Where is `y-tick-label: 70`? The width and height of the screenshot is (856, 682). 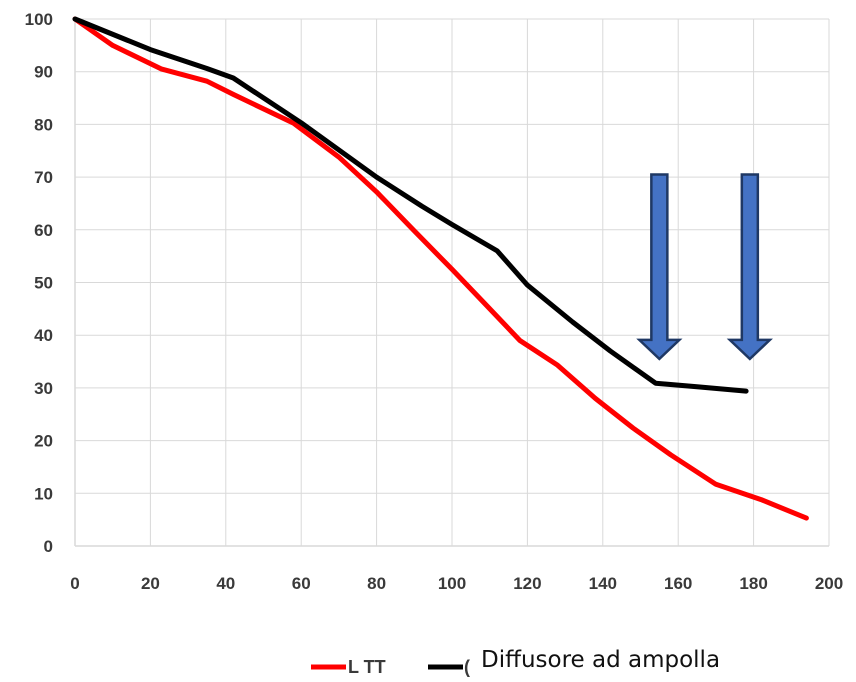 y-tick-label: 70 is located at coordinates (43, 177).